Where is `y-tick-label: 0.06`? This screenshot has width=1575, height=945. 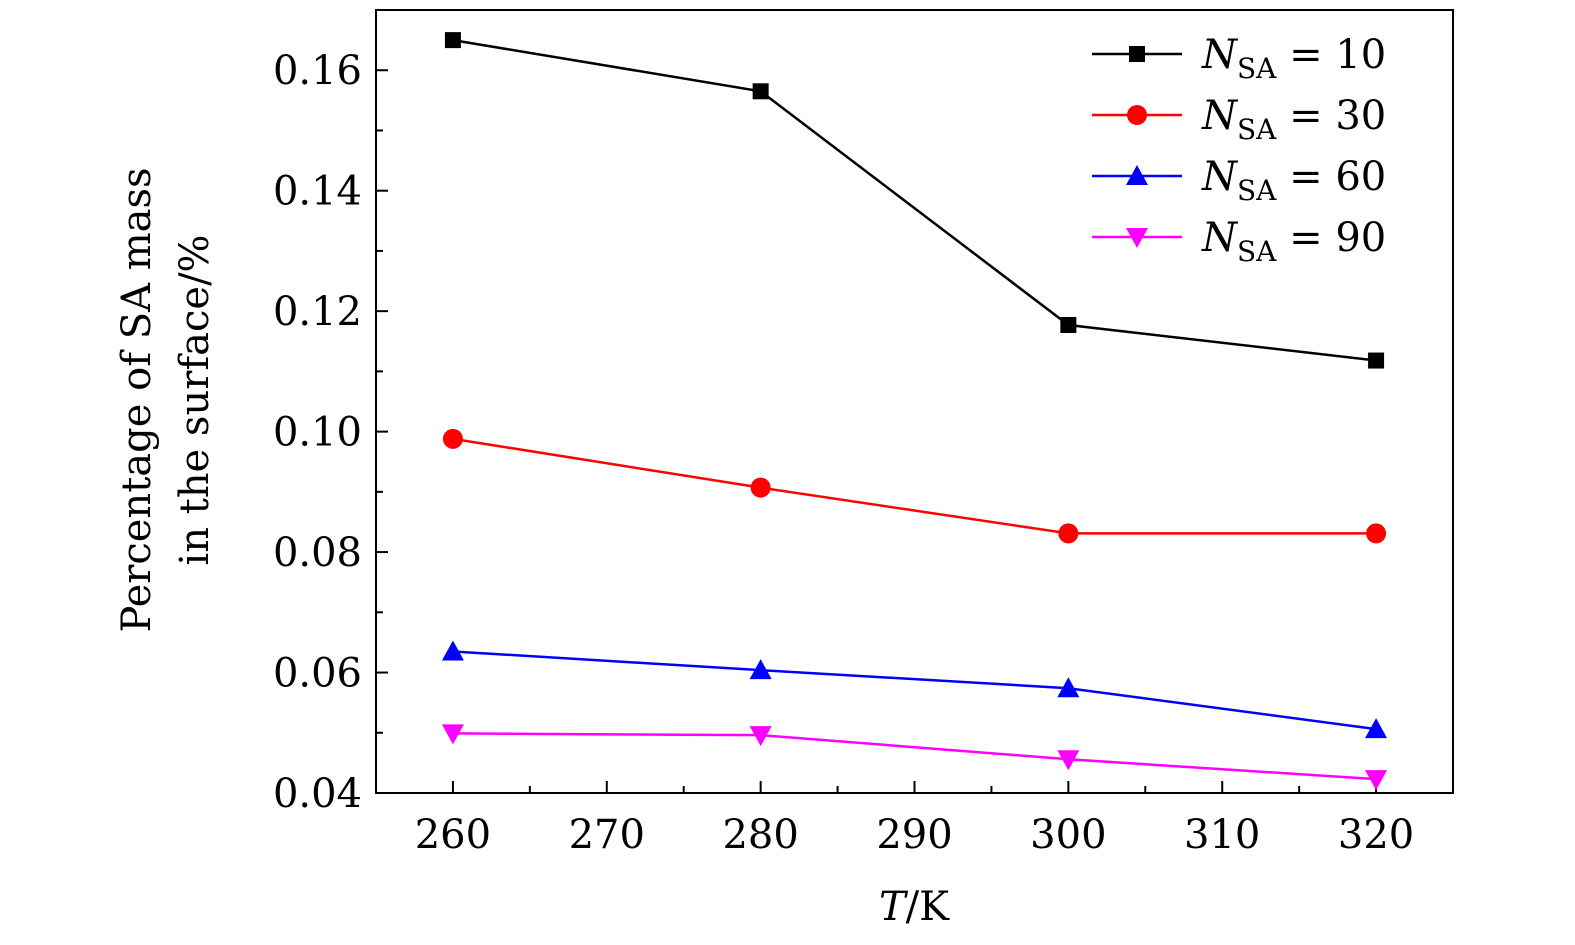
y-tick-label: 0.06 is located at coordinates (317, 674).